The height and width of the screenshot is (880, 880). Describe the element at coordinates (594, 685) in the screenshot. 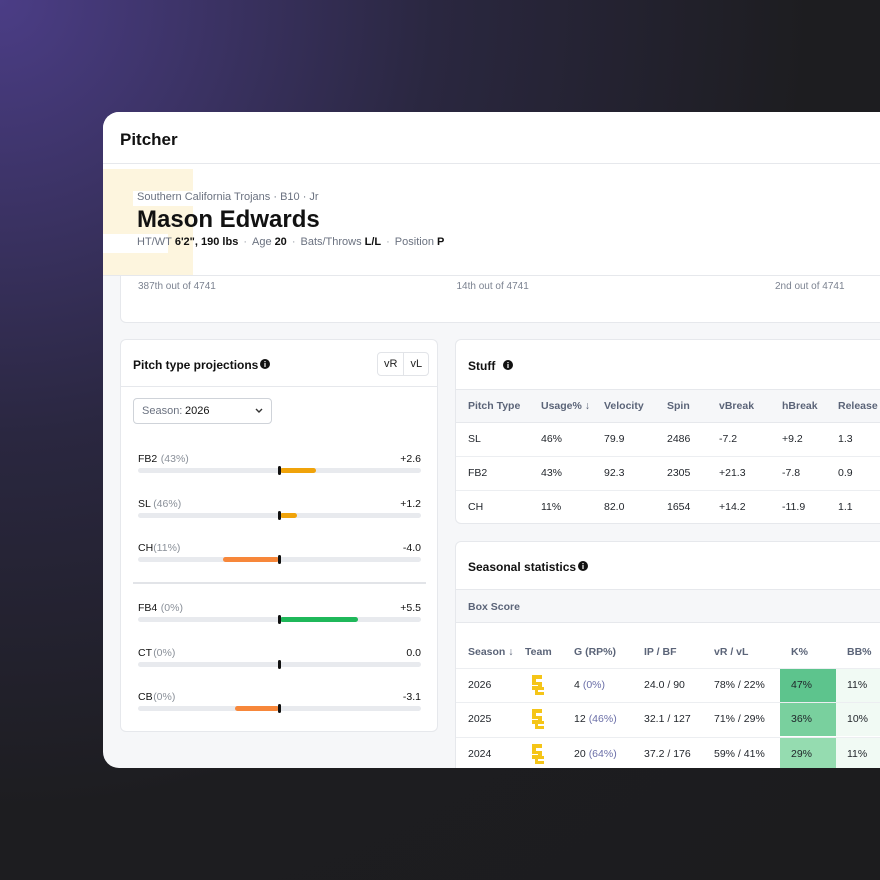

I see `rp-pct: (0%)` at that location.